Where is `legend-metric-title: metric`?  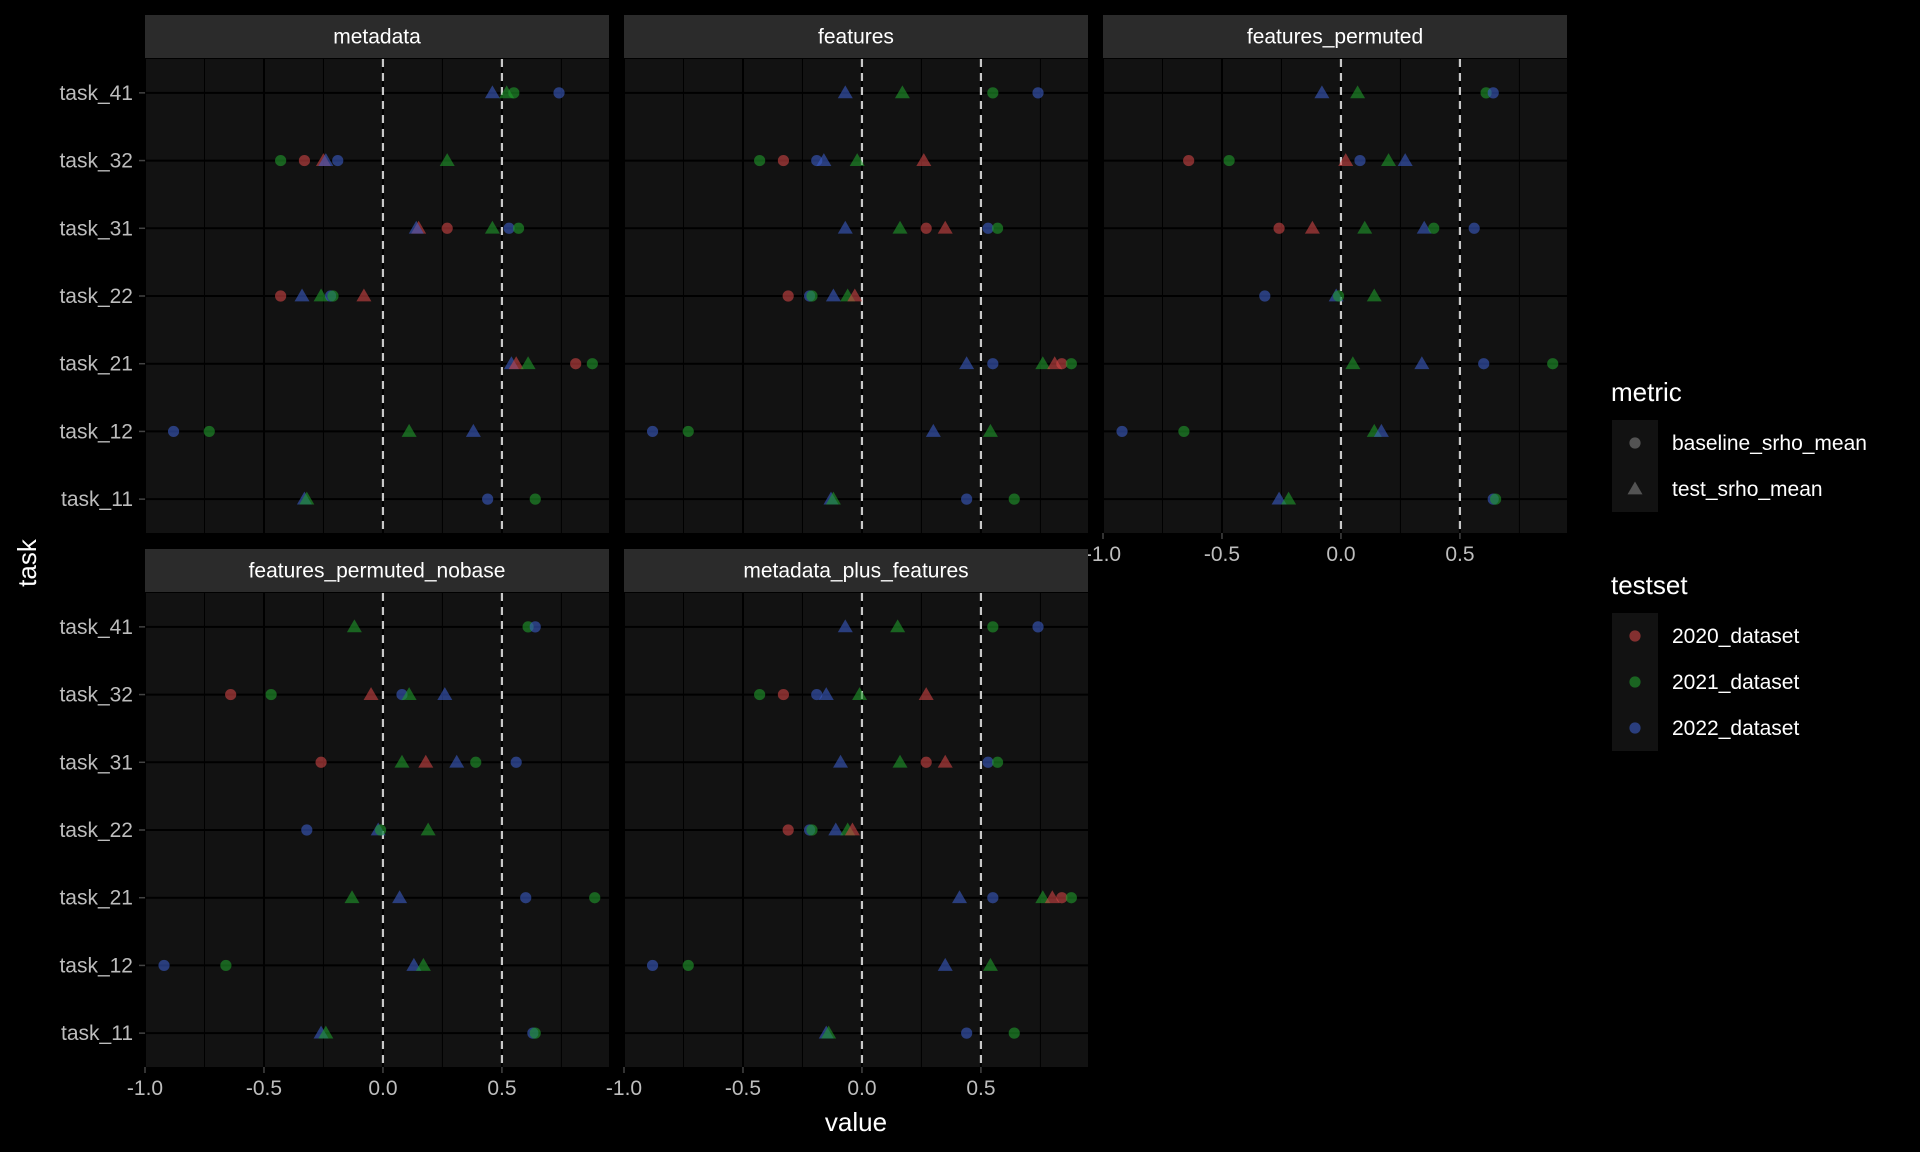 legend-metric-title: metric is located at coordinates (1646, 392).